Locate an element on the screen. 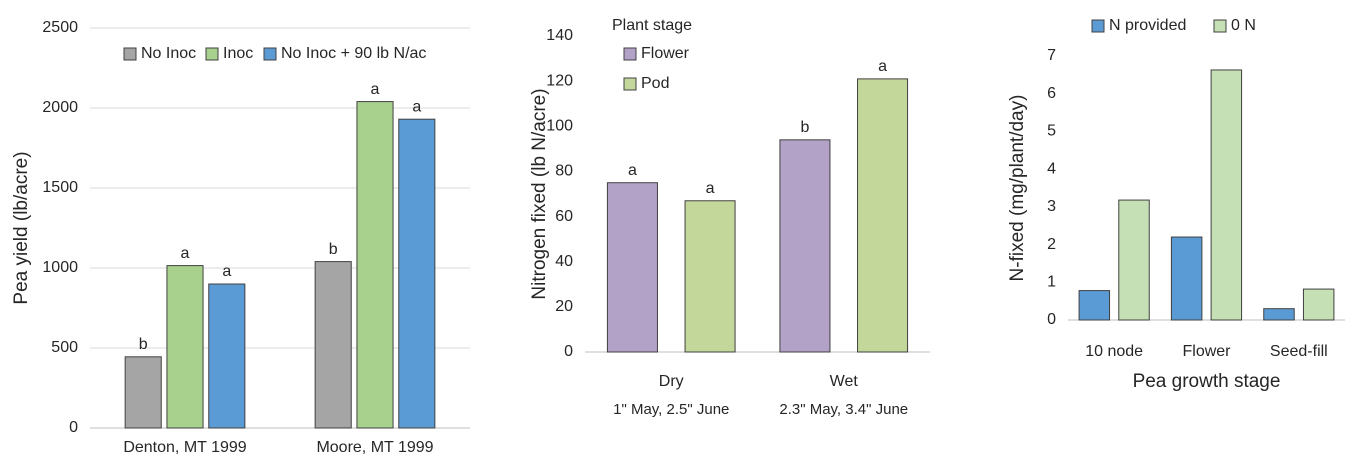 The width and height of the screenshot is (1363, 463). x-axis-label: Pea growth stage is located at coordinates (1207, 381).